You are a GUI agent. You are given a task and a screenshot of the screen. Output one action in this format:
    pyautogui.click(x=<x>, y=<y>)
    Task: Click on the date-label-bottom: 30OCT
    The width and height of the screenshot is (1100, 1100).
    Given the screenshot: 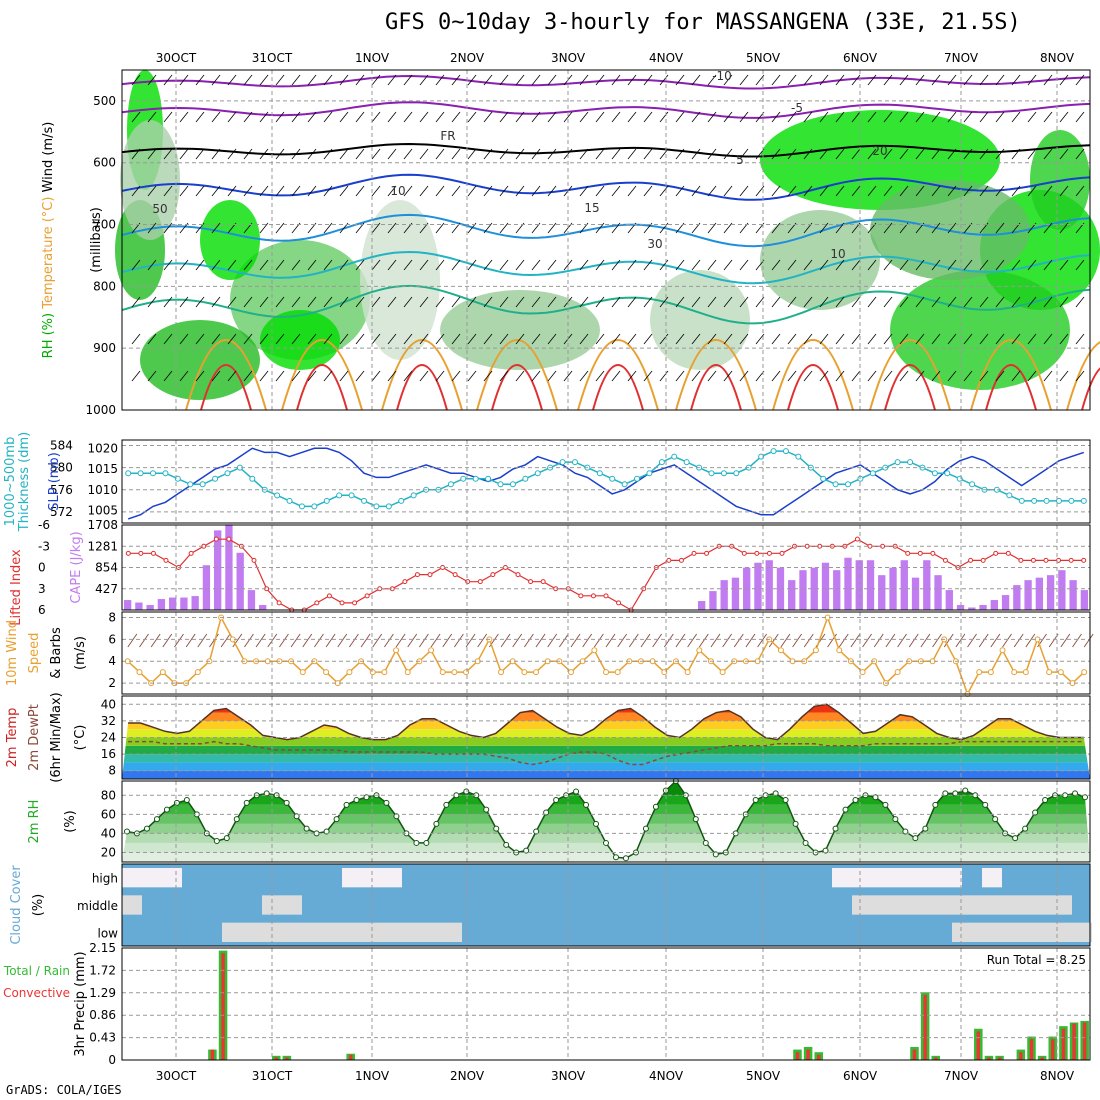 What is the action you would take?
    pyautogui.click(x=176, y=1076)
    